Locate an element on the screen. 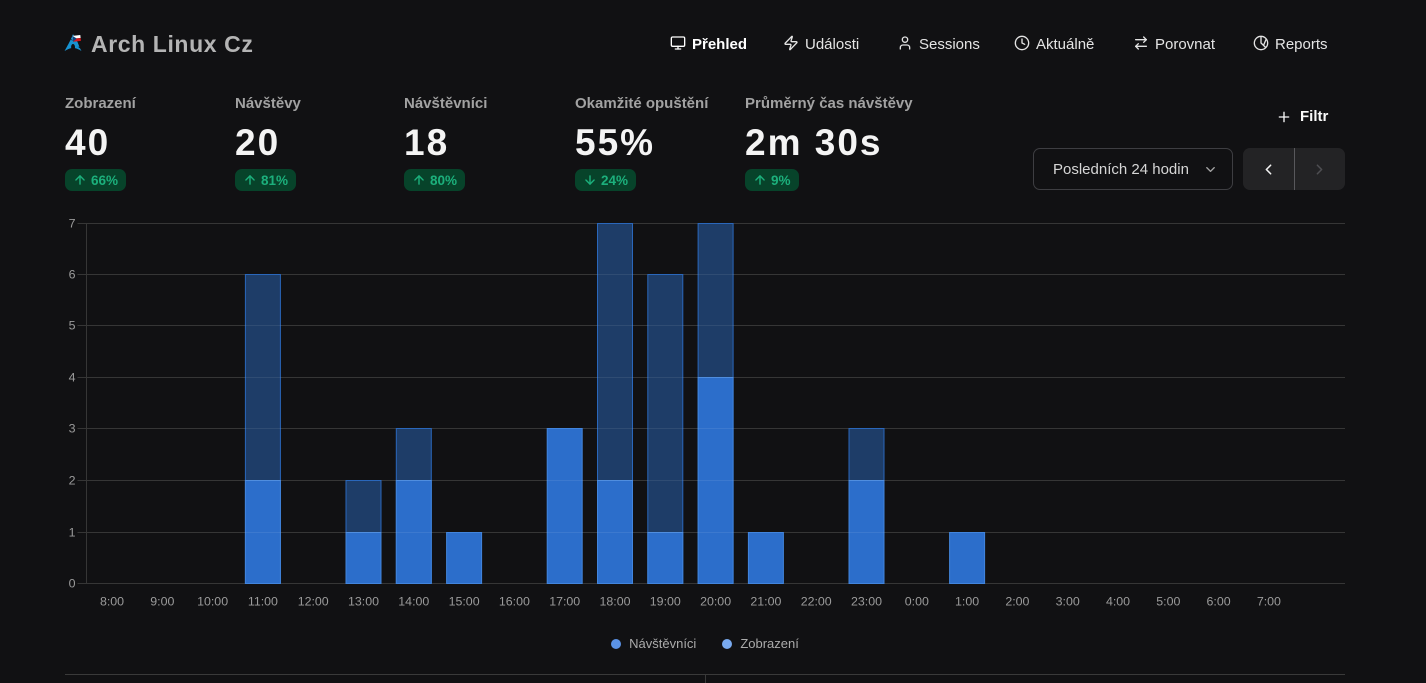 This screenshot has height=683, width=1426. svg-text: 5:00 is located at coordinates (1168, 602).